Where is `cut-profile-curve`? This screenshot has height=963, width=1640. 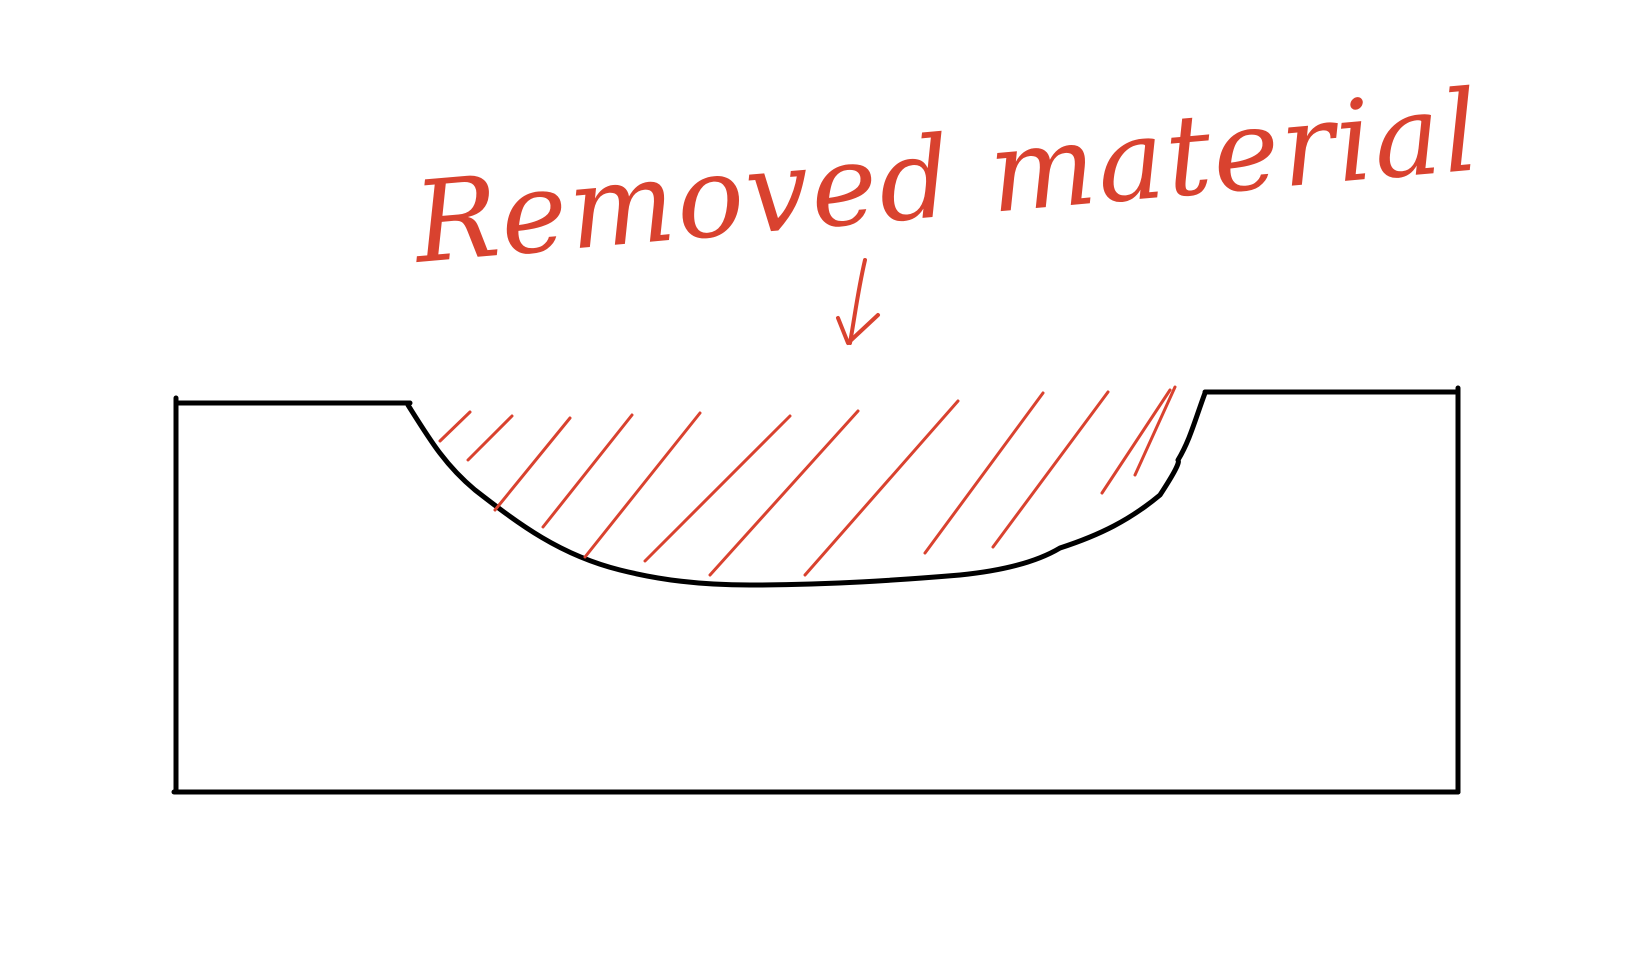 cut-profile-curve is located at coordinates (806, 489).